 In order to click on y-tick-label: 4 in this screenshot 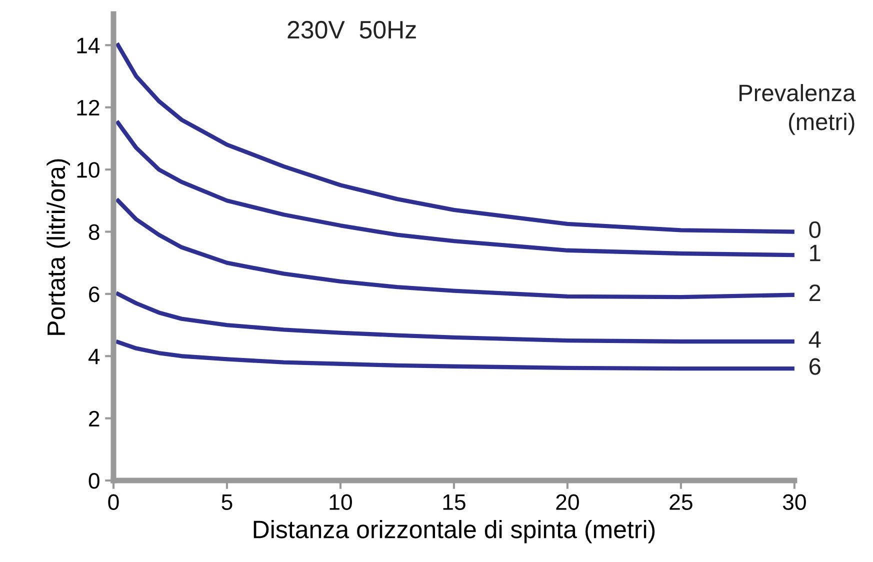, I will do `click(94, 356)`.